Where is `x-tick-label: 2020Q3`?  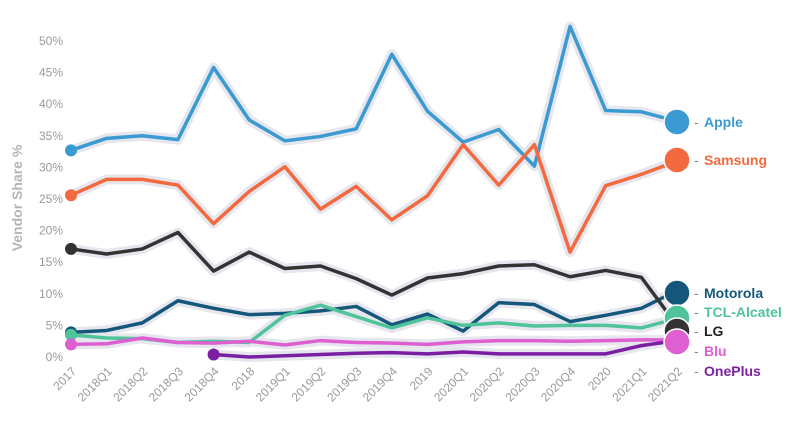
x-tick-label: 2020Q3 is located at coordinates (522, 384).